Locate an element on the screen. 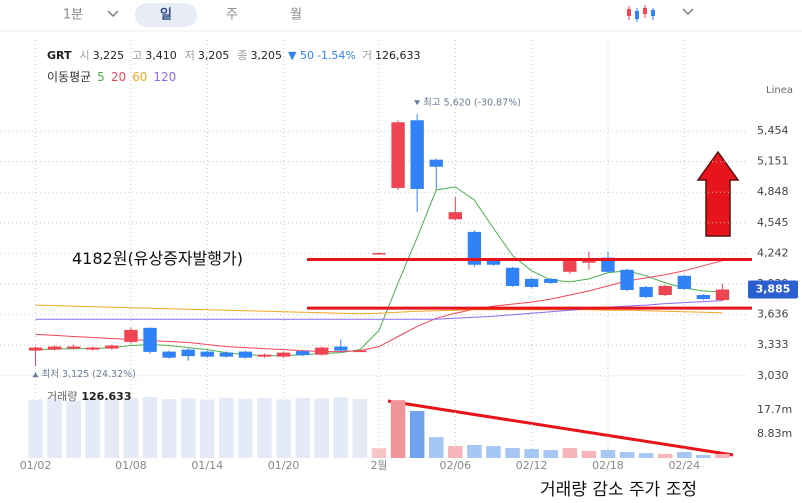 Image resolution: width=802 pixels, height=503 pixels. tab-selected-bg is located at coordinates (166, 15).